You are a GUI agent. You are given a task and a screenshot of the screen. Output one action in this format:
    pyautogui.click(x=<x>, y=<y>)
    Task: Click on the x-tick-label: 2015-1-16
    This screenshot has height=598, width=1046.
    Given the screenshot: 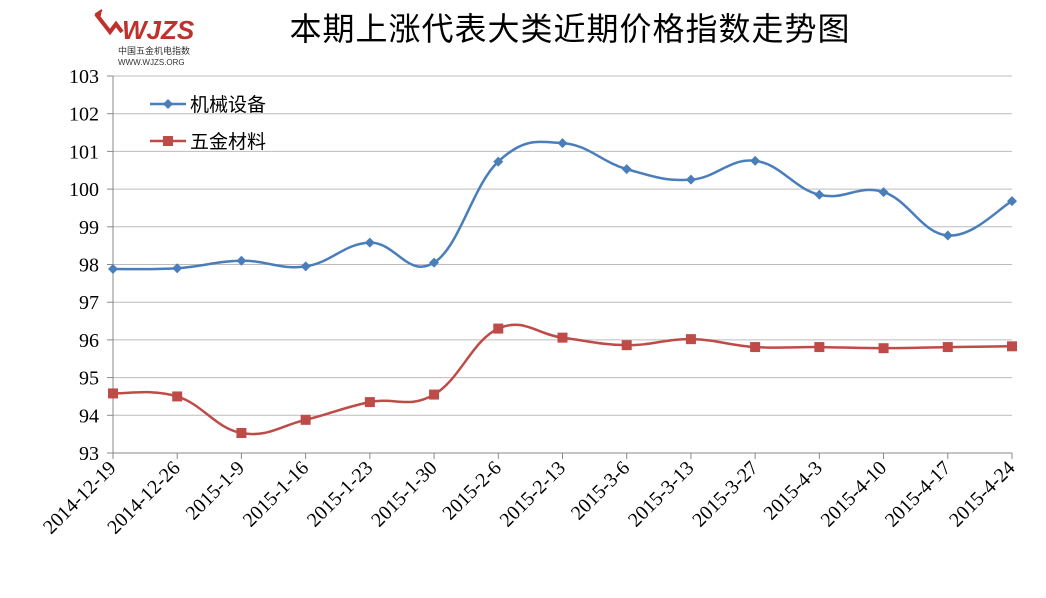 What is the action you would take?
    pyautogui.click(x=276, y=494)
    